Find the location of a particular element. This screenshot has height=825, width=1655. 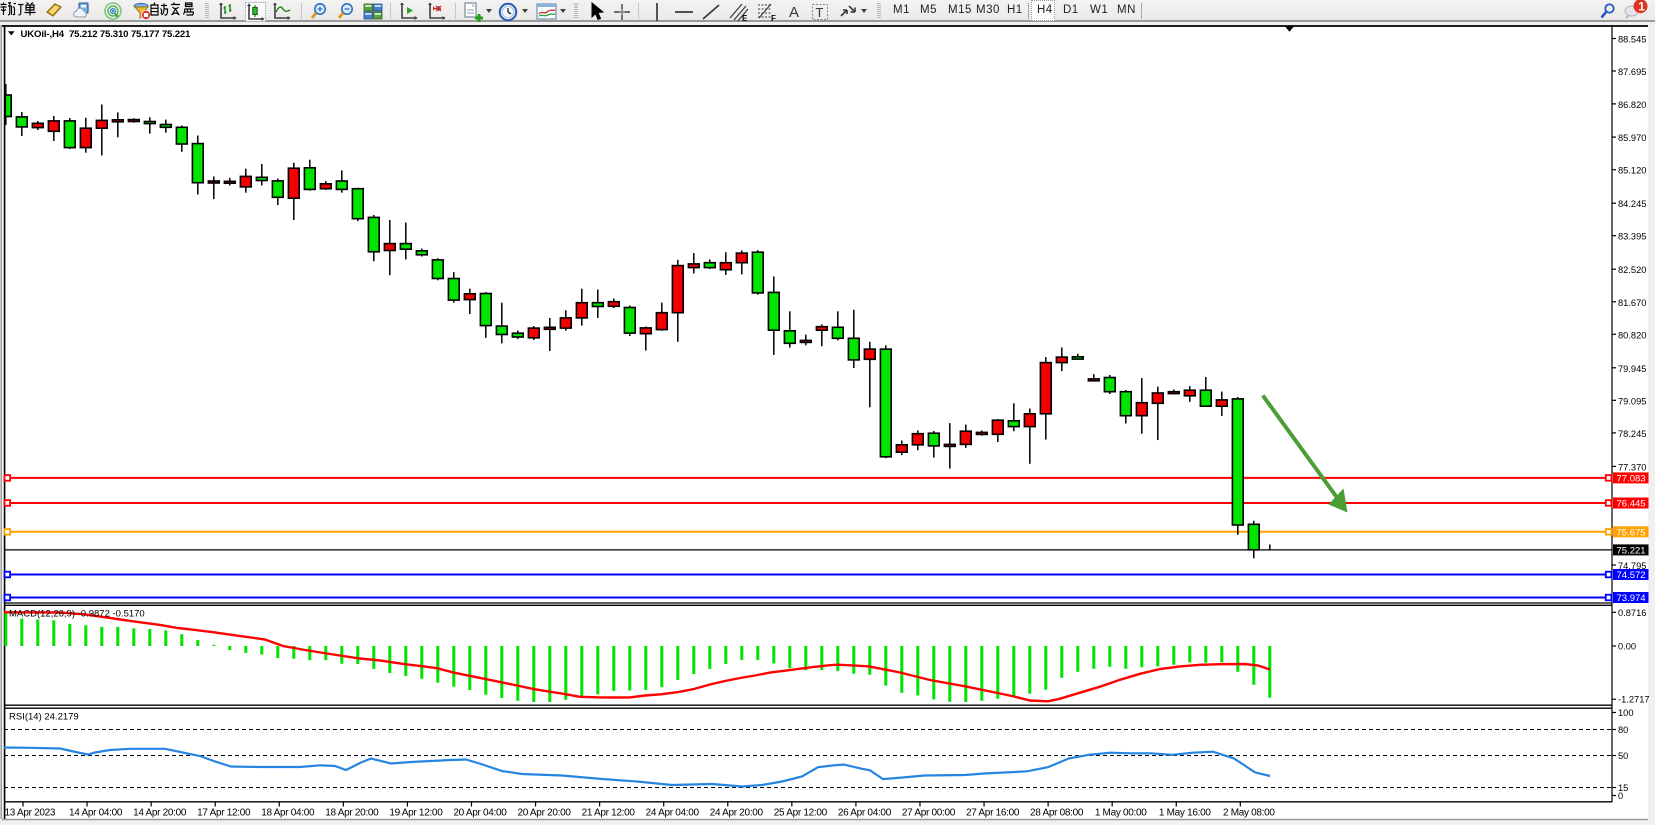

svg-text: E is located at coordinates (745, 18).